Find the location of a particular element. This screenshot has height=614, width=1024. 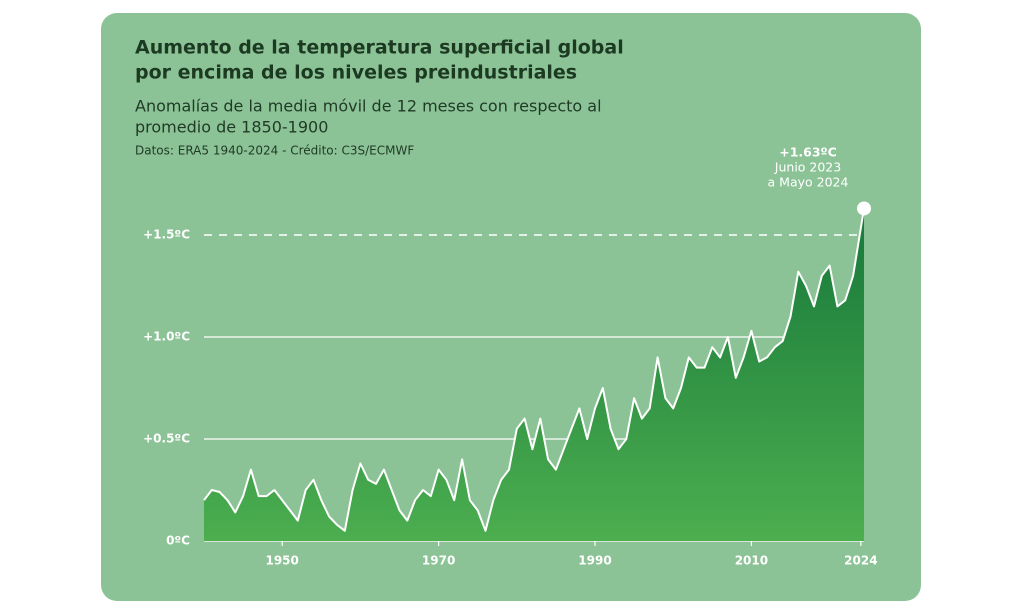

x-tick-label: 1950 is located at coordinates (281, 561).